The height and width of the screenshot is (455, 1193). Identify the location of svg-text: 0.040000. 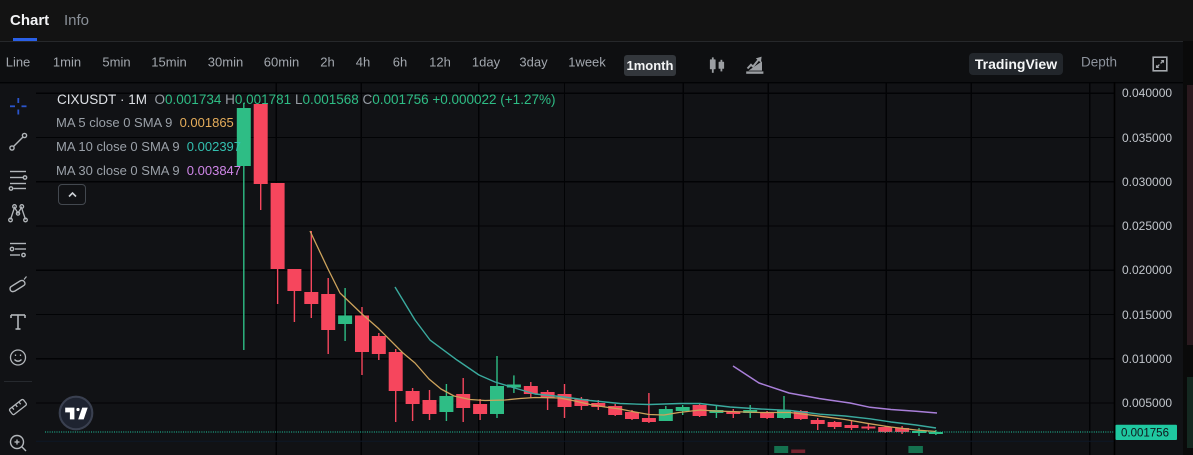
(1147, 93).